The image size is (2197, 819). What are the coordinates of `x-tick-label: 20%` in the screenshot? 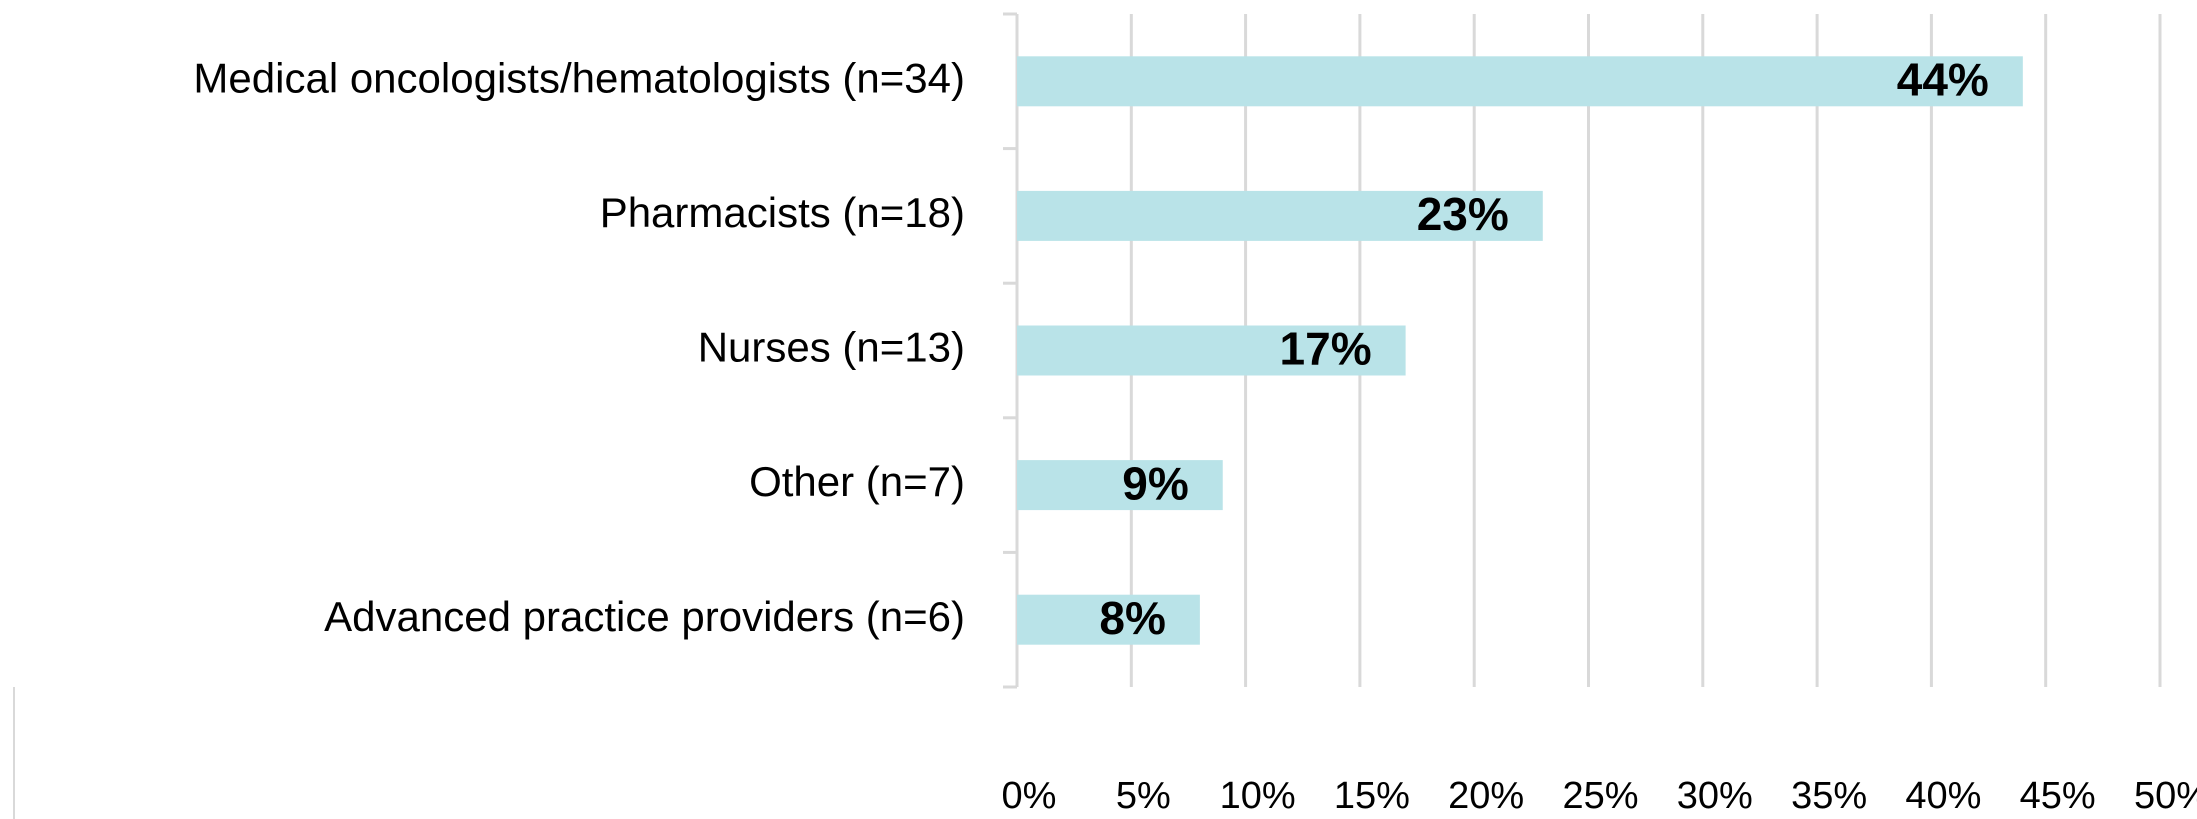 It's located at (1486, 796).